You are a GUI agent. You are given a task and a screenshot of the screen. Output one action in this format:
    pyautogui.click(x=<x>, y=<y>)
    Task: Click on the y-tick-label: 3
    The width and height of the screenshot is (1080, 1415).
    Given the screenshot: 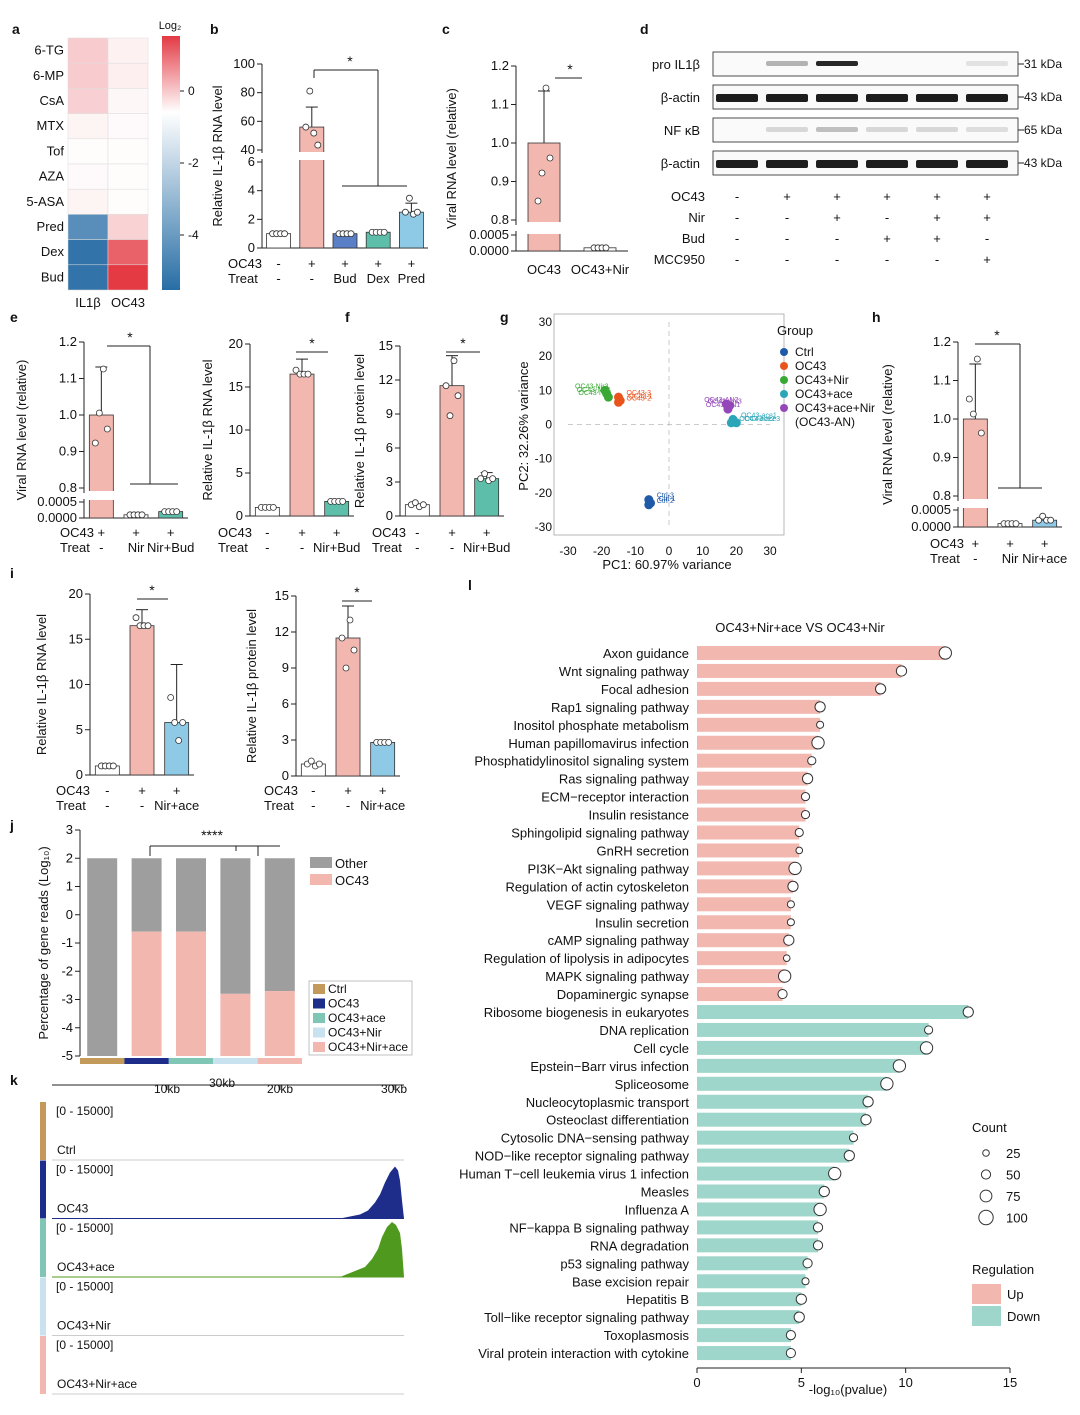 What is the action you would take?
    pyautogui.click(x=285, y=739)
    